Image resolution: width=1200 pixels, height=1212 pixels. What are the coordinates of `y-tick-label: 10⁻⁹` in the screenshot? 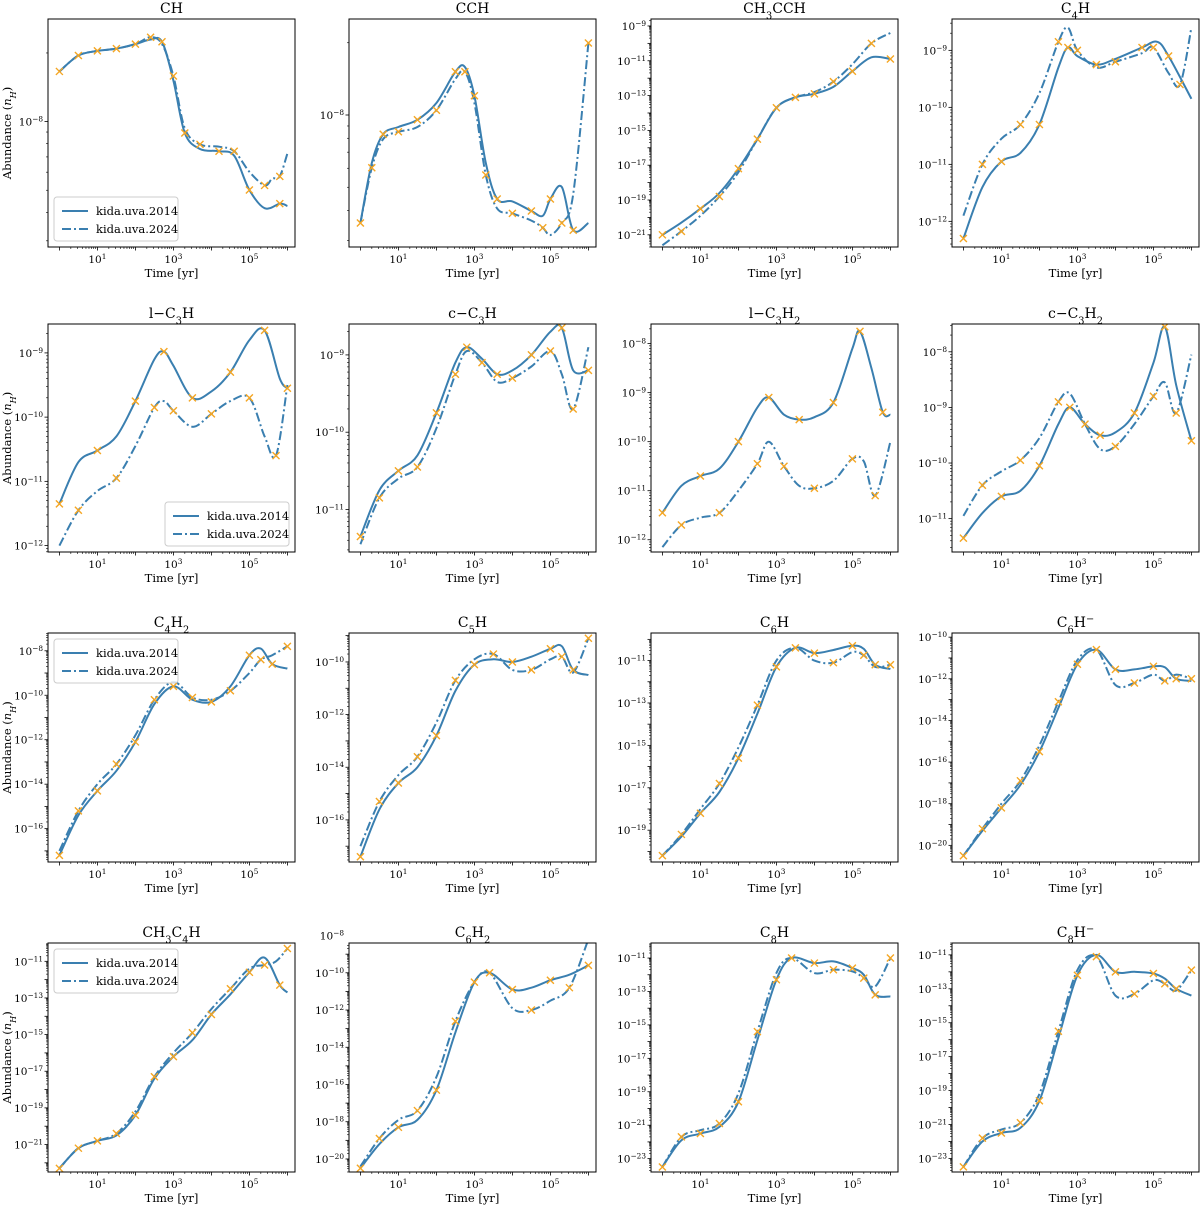 It's located at (935, 50).